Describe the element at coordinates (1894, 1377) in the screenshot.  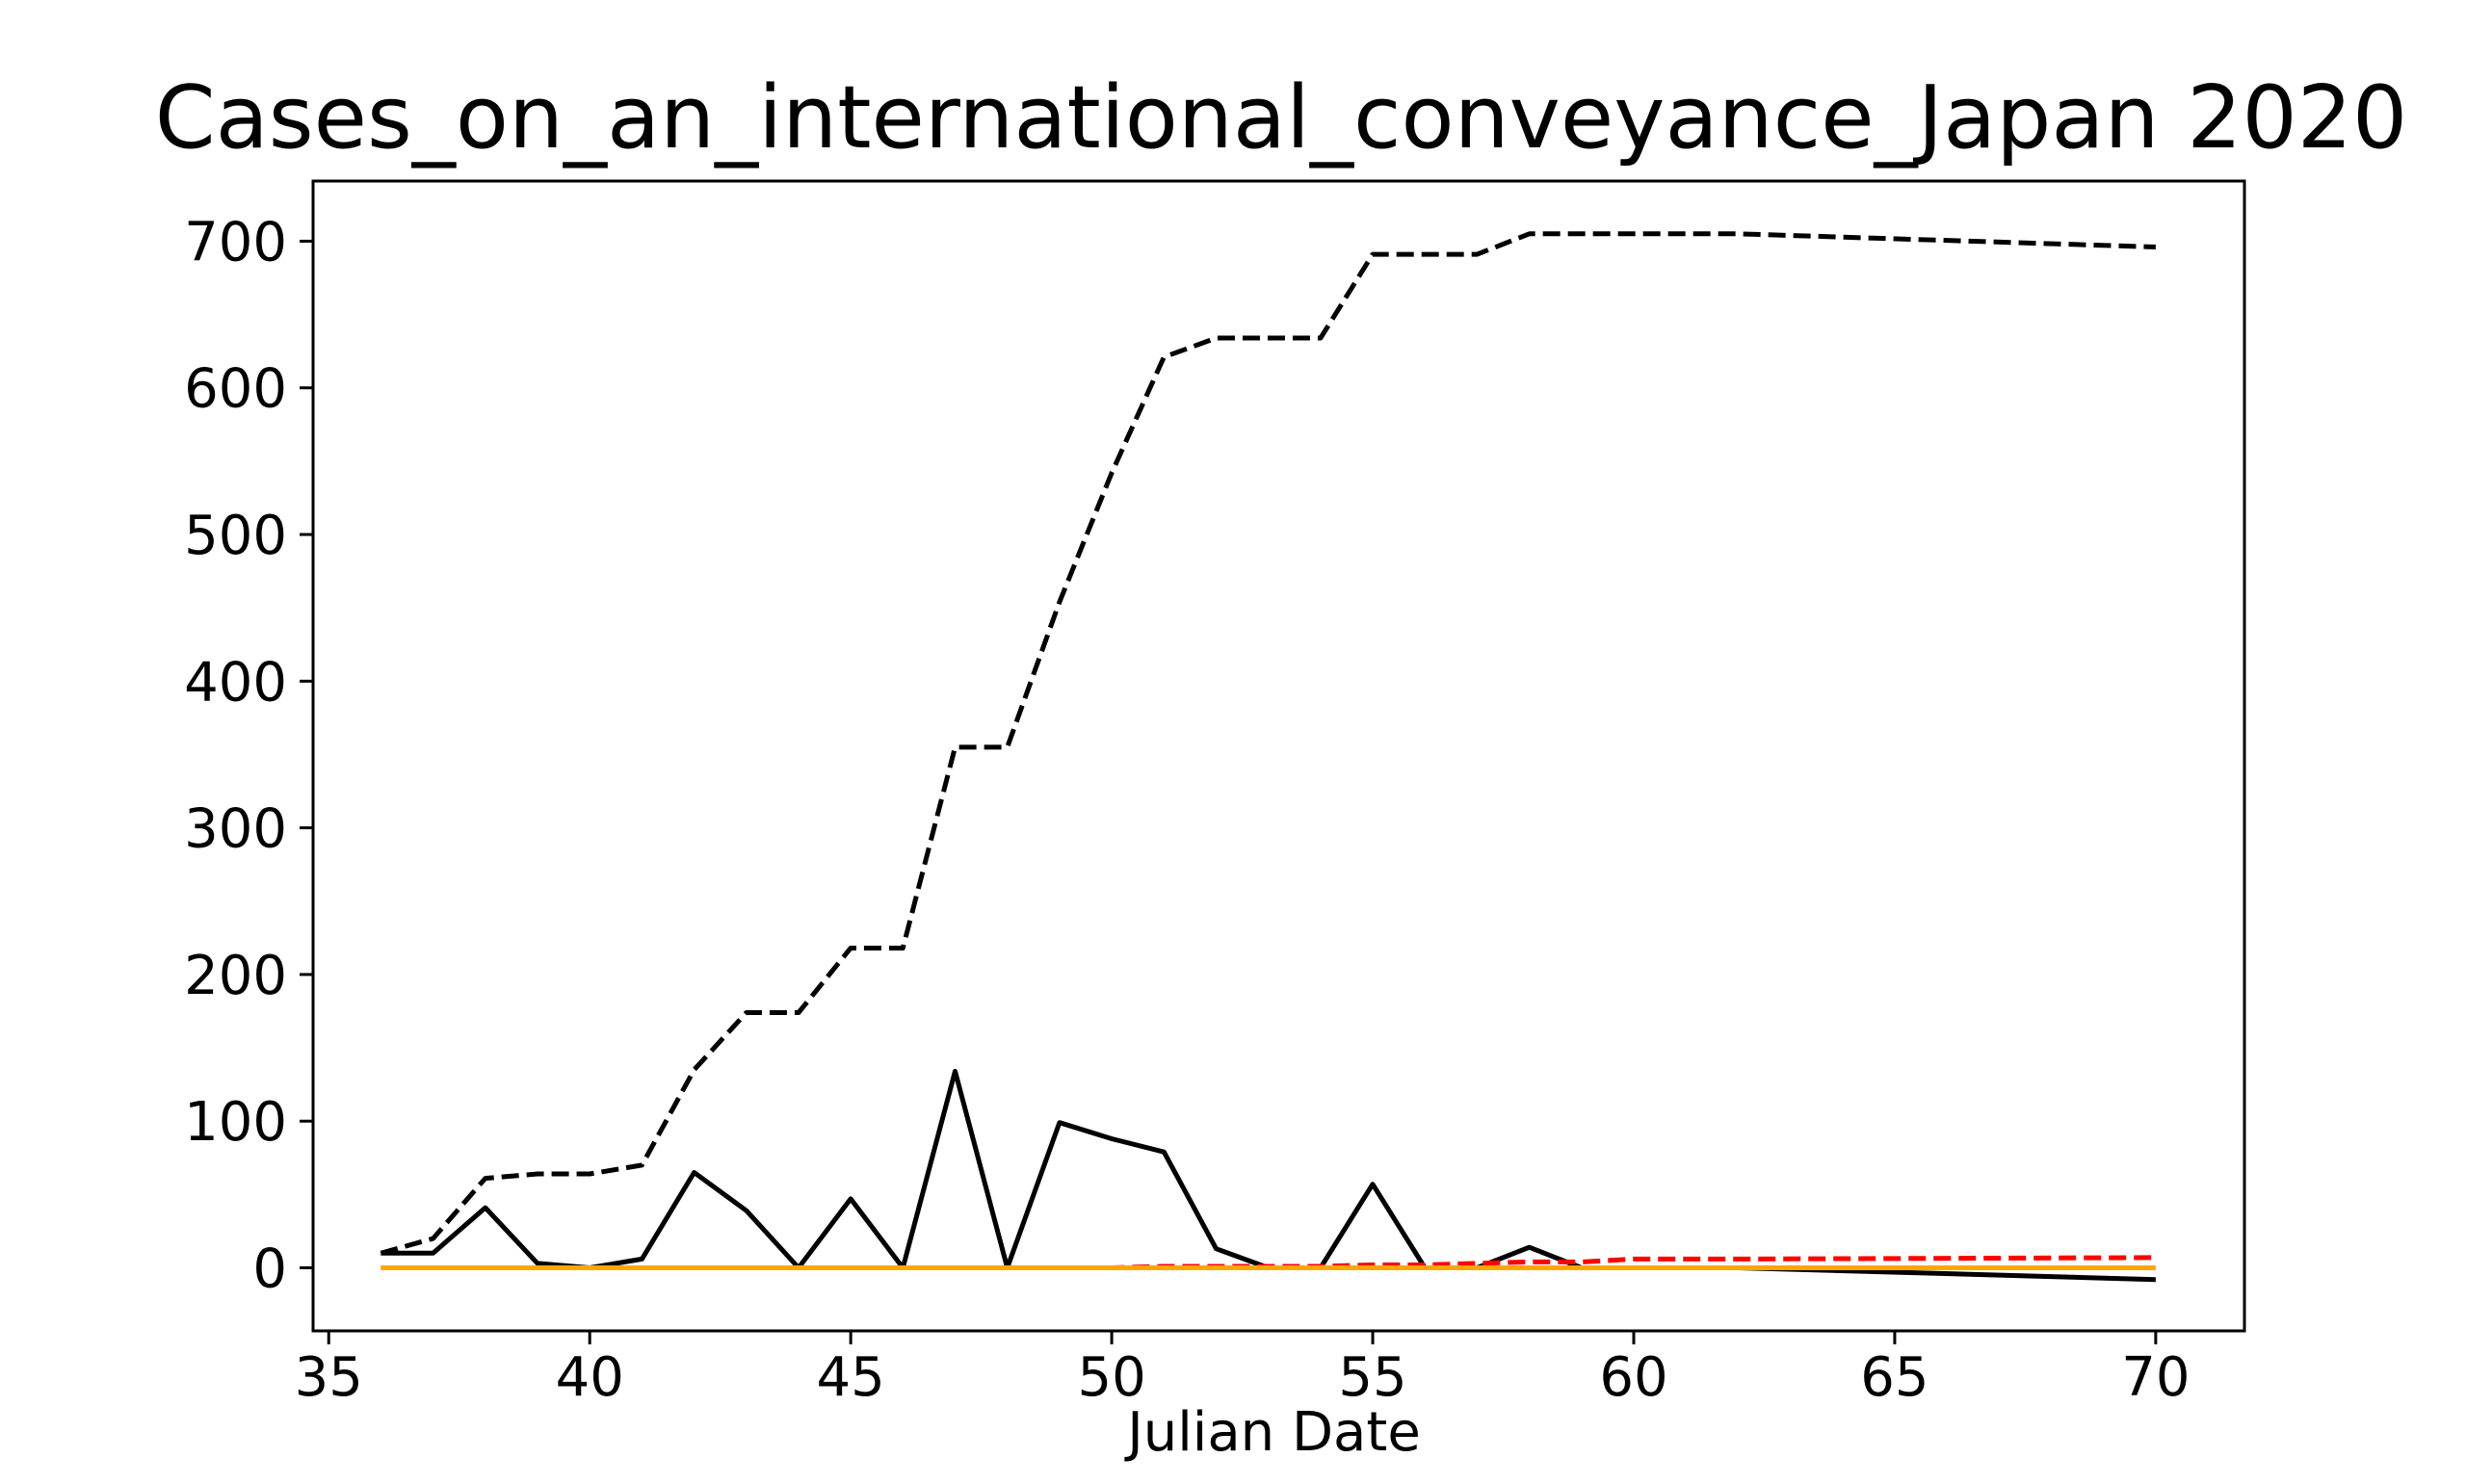
I see `x-tick-label: 65` at that location.